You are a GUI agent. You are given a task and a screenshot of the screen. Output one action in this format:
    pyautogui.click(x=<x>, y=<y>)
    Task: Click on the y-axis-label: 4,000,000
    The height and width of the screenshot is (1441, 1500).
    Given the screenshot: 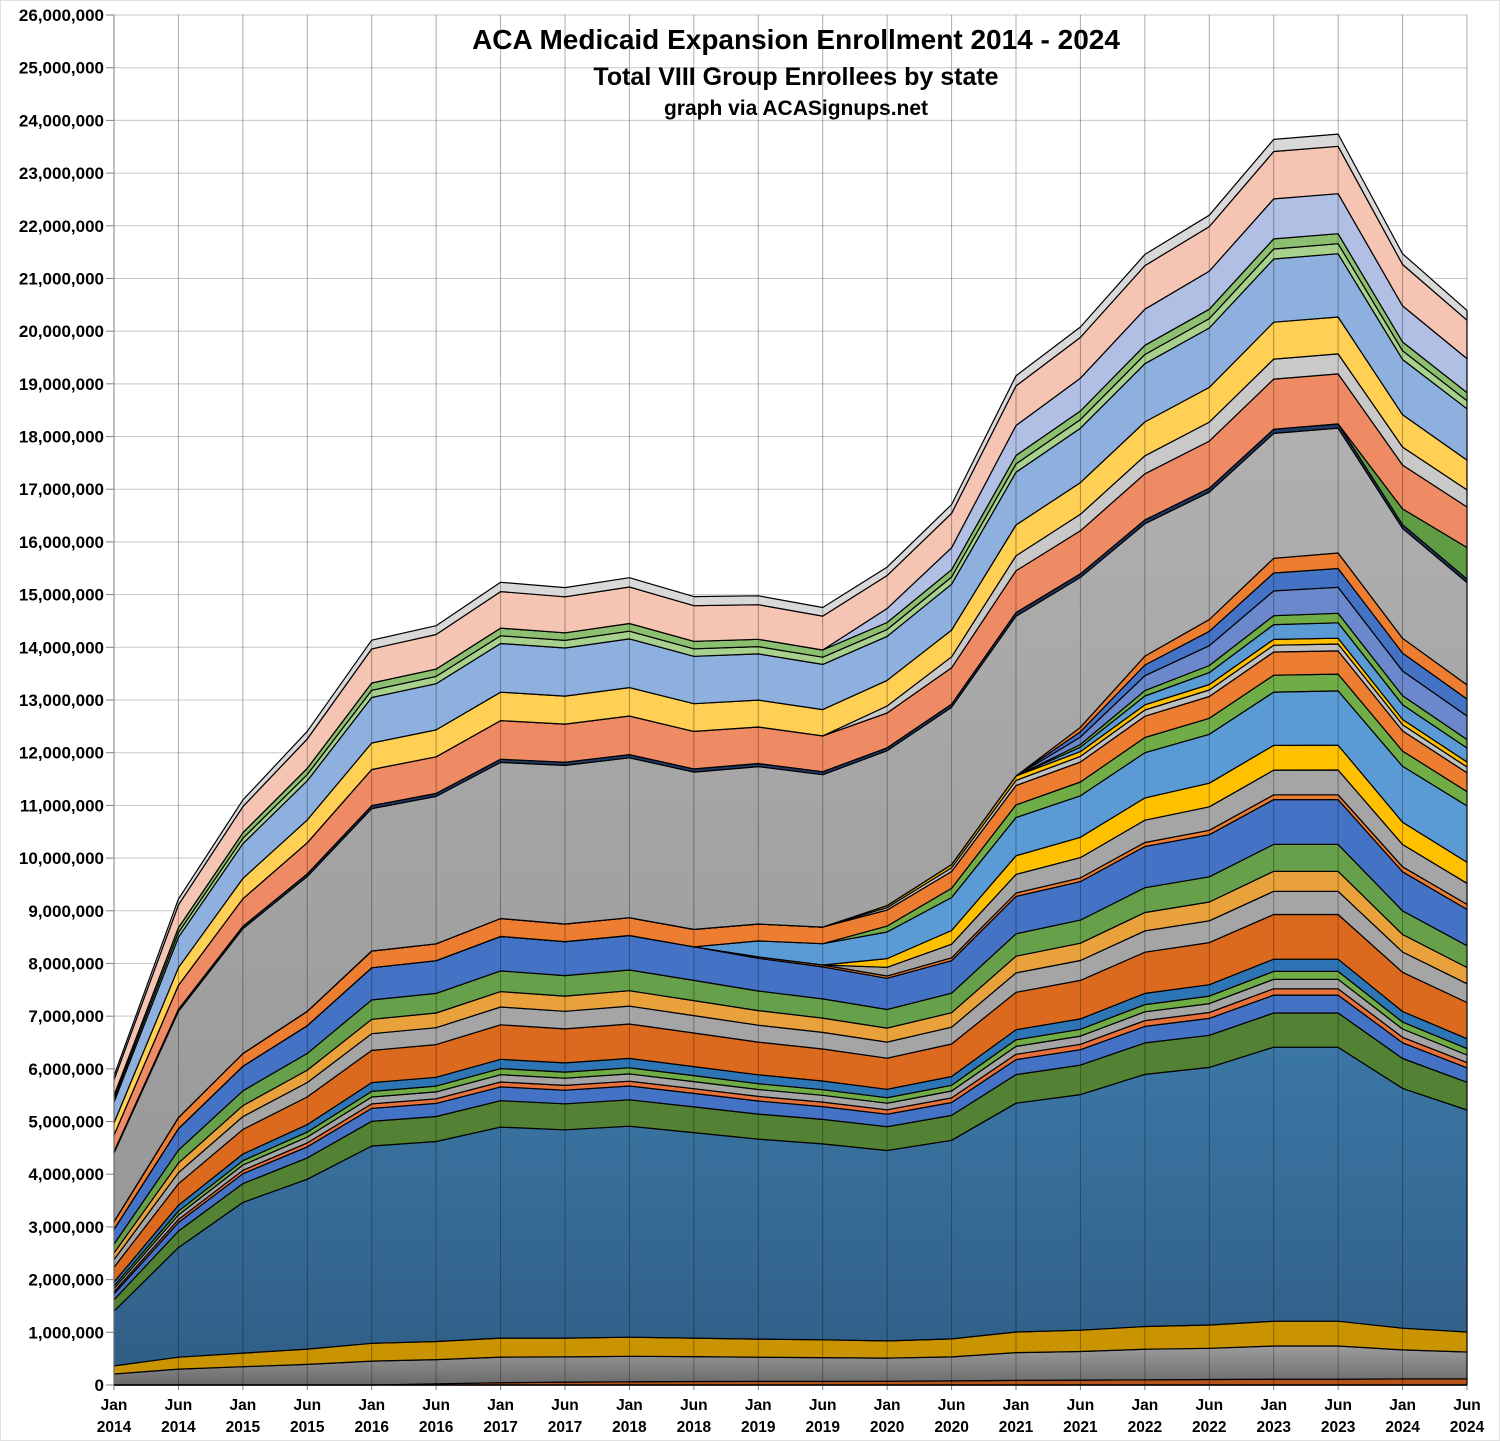 What is the action you would take?
    pyautogui.click(x=66, y=1174)
    